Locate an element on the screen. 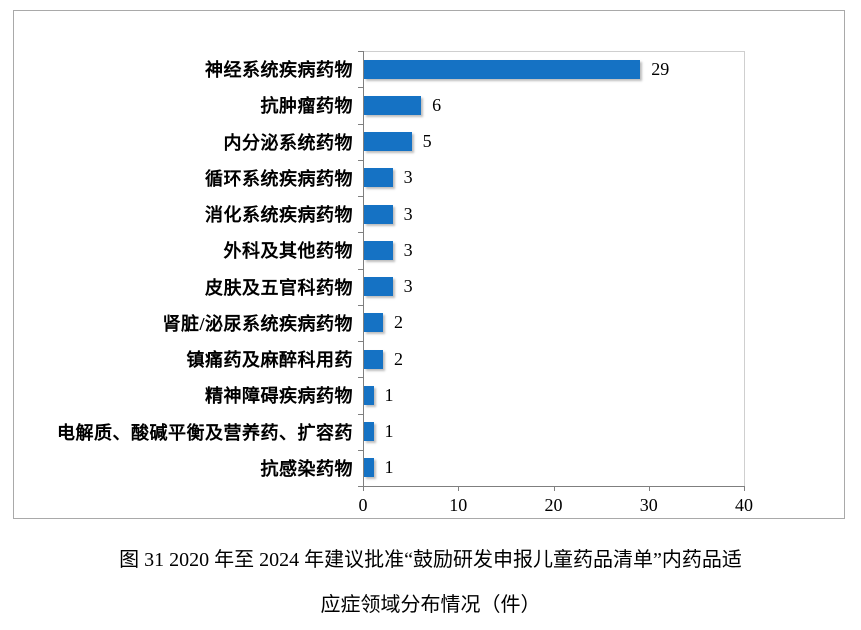 The height and width of the screenshot is (630, 861). category-axis is located at coordinates (363, 269).